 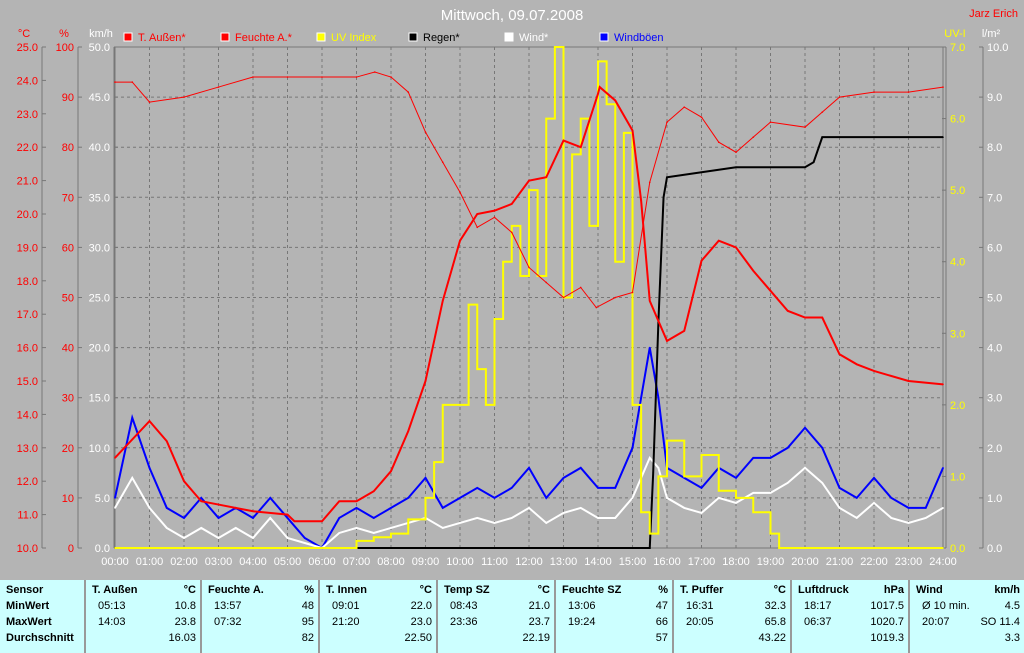 I want to click on series-rain-point, so click(x=770, y=167).